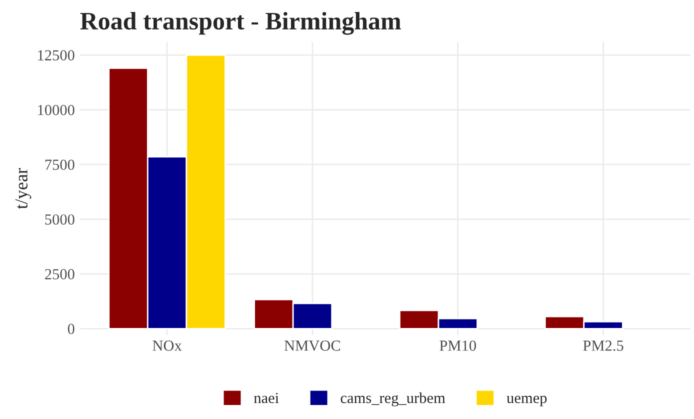 Image resolution: width=694 pixels, height=419 pixels. I want to click on chart-title: Road transport - Birmingham, so click(240, 23).